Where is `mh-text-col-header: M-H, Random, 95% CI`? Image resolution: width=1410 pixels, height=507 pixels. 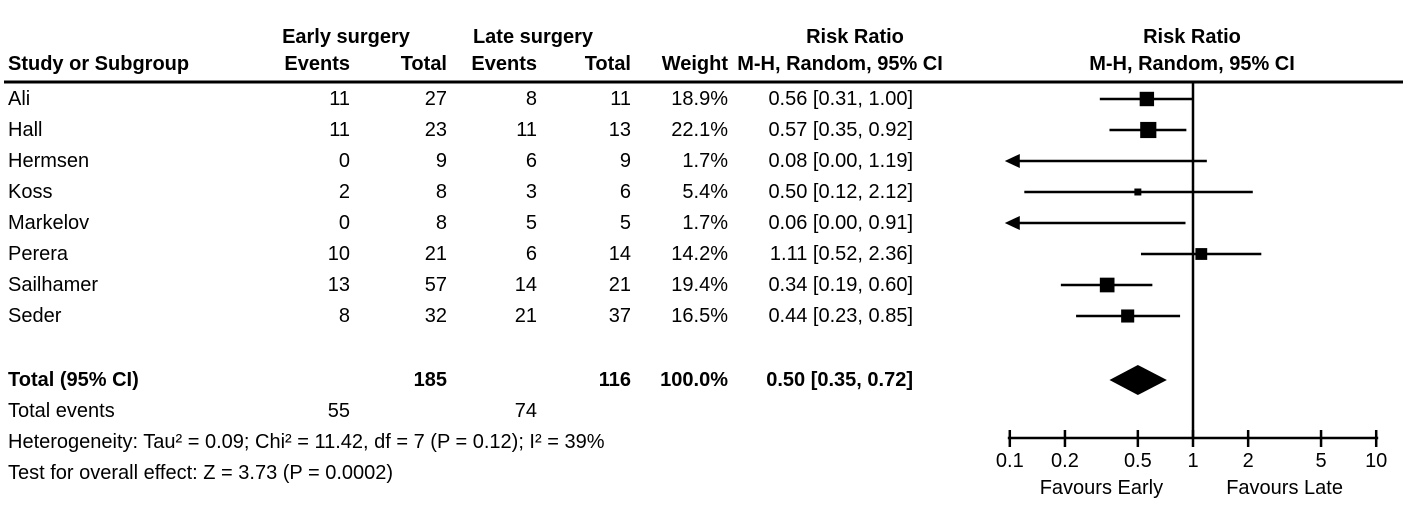 mh-text-col-header: M-H, Random, 95% CI is located at coordinates (840, 64).